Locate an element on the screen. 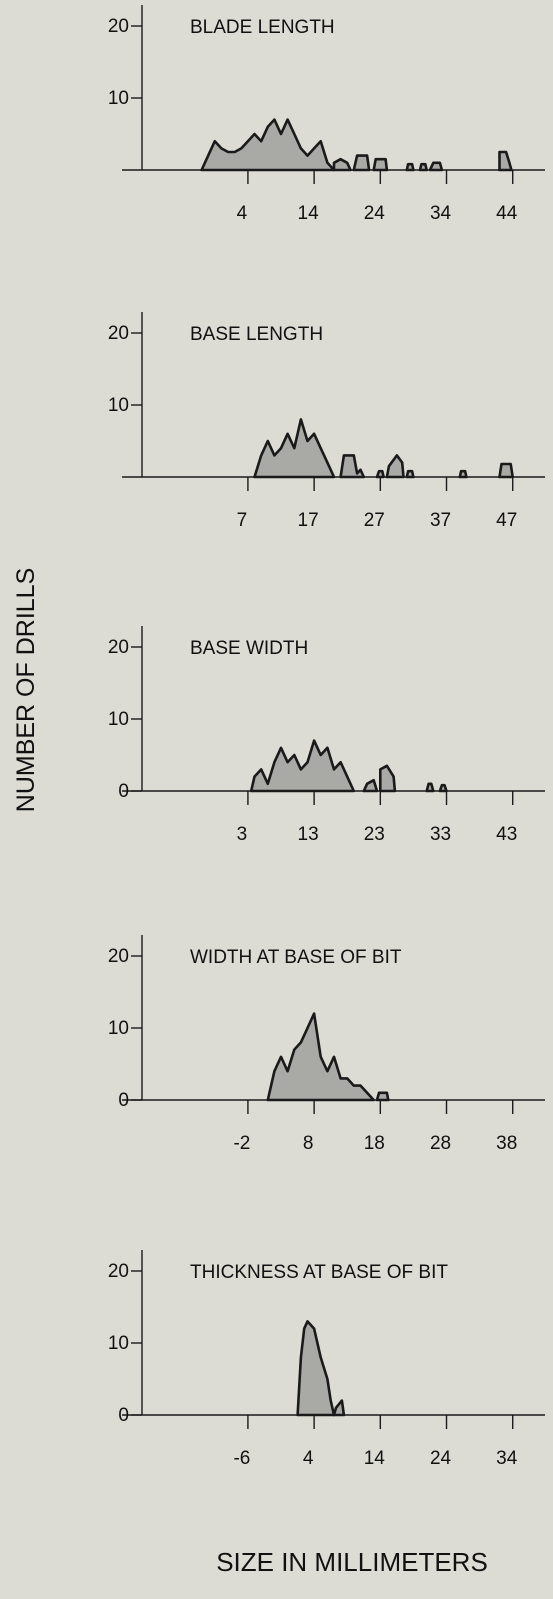  chart-panel: 0 10 20 -2 8 18 28 38 WIDTH AT BASE OF BIT is located at coordinates (326, 1044).